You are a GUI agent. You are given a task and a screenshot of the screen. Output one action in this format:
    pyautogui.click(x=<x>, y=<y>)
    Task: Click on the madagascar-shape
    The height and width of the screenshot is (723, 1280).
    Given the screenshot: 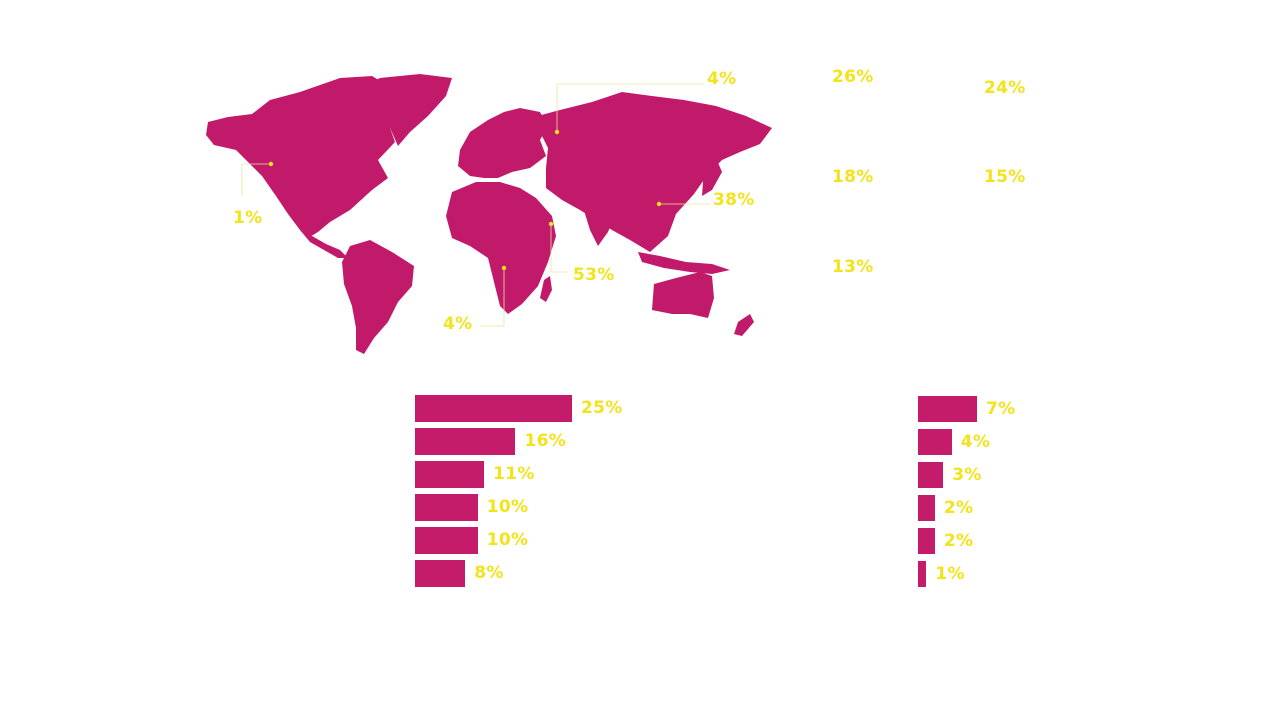 What is the action you would take?
    pyautogui.click(x=546, y=289)
    